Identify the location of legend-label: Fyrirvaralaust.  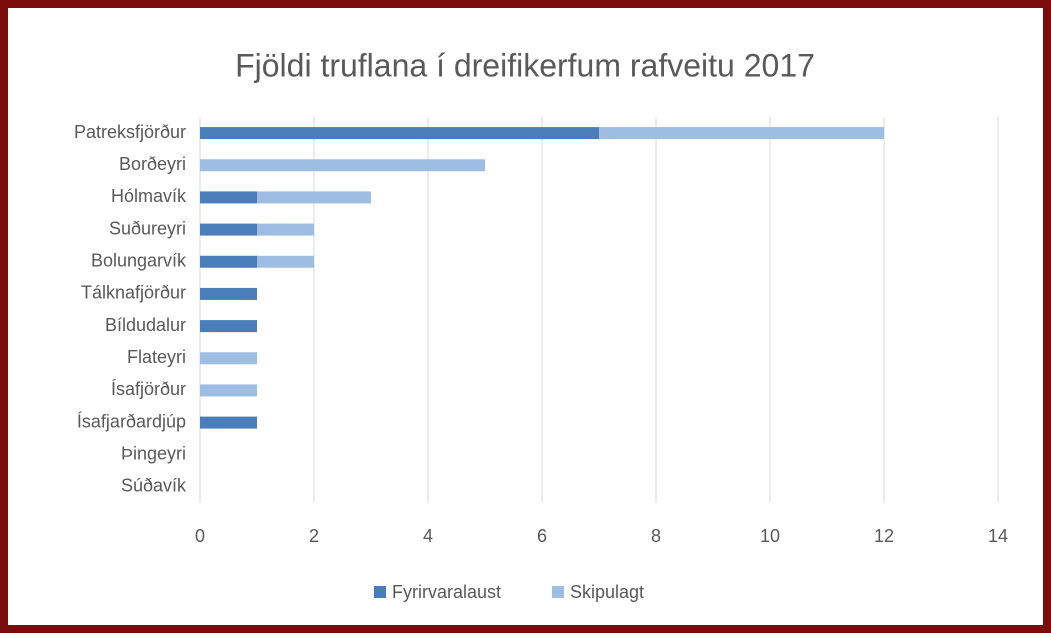
(446, 592).